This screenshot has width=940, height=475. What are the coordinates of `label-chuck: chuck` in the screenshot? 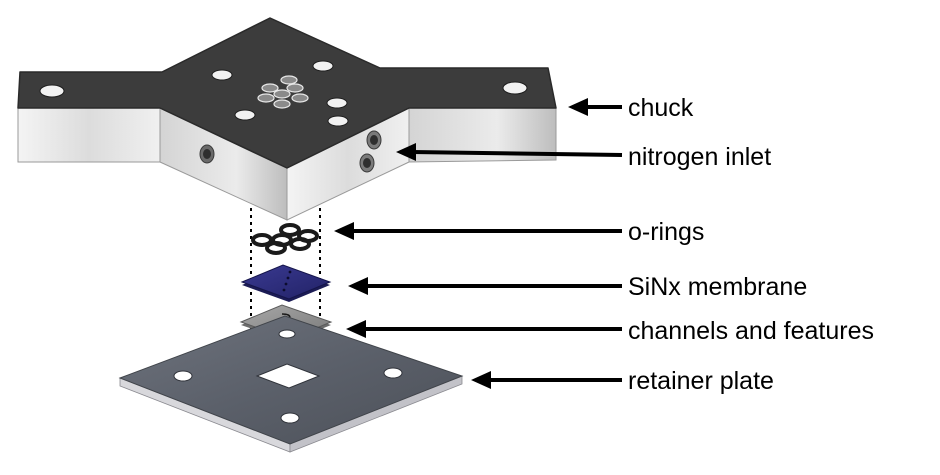 It's located at (661, 108).